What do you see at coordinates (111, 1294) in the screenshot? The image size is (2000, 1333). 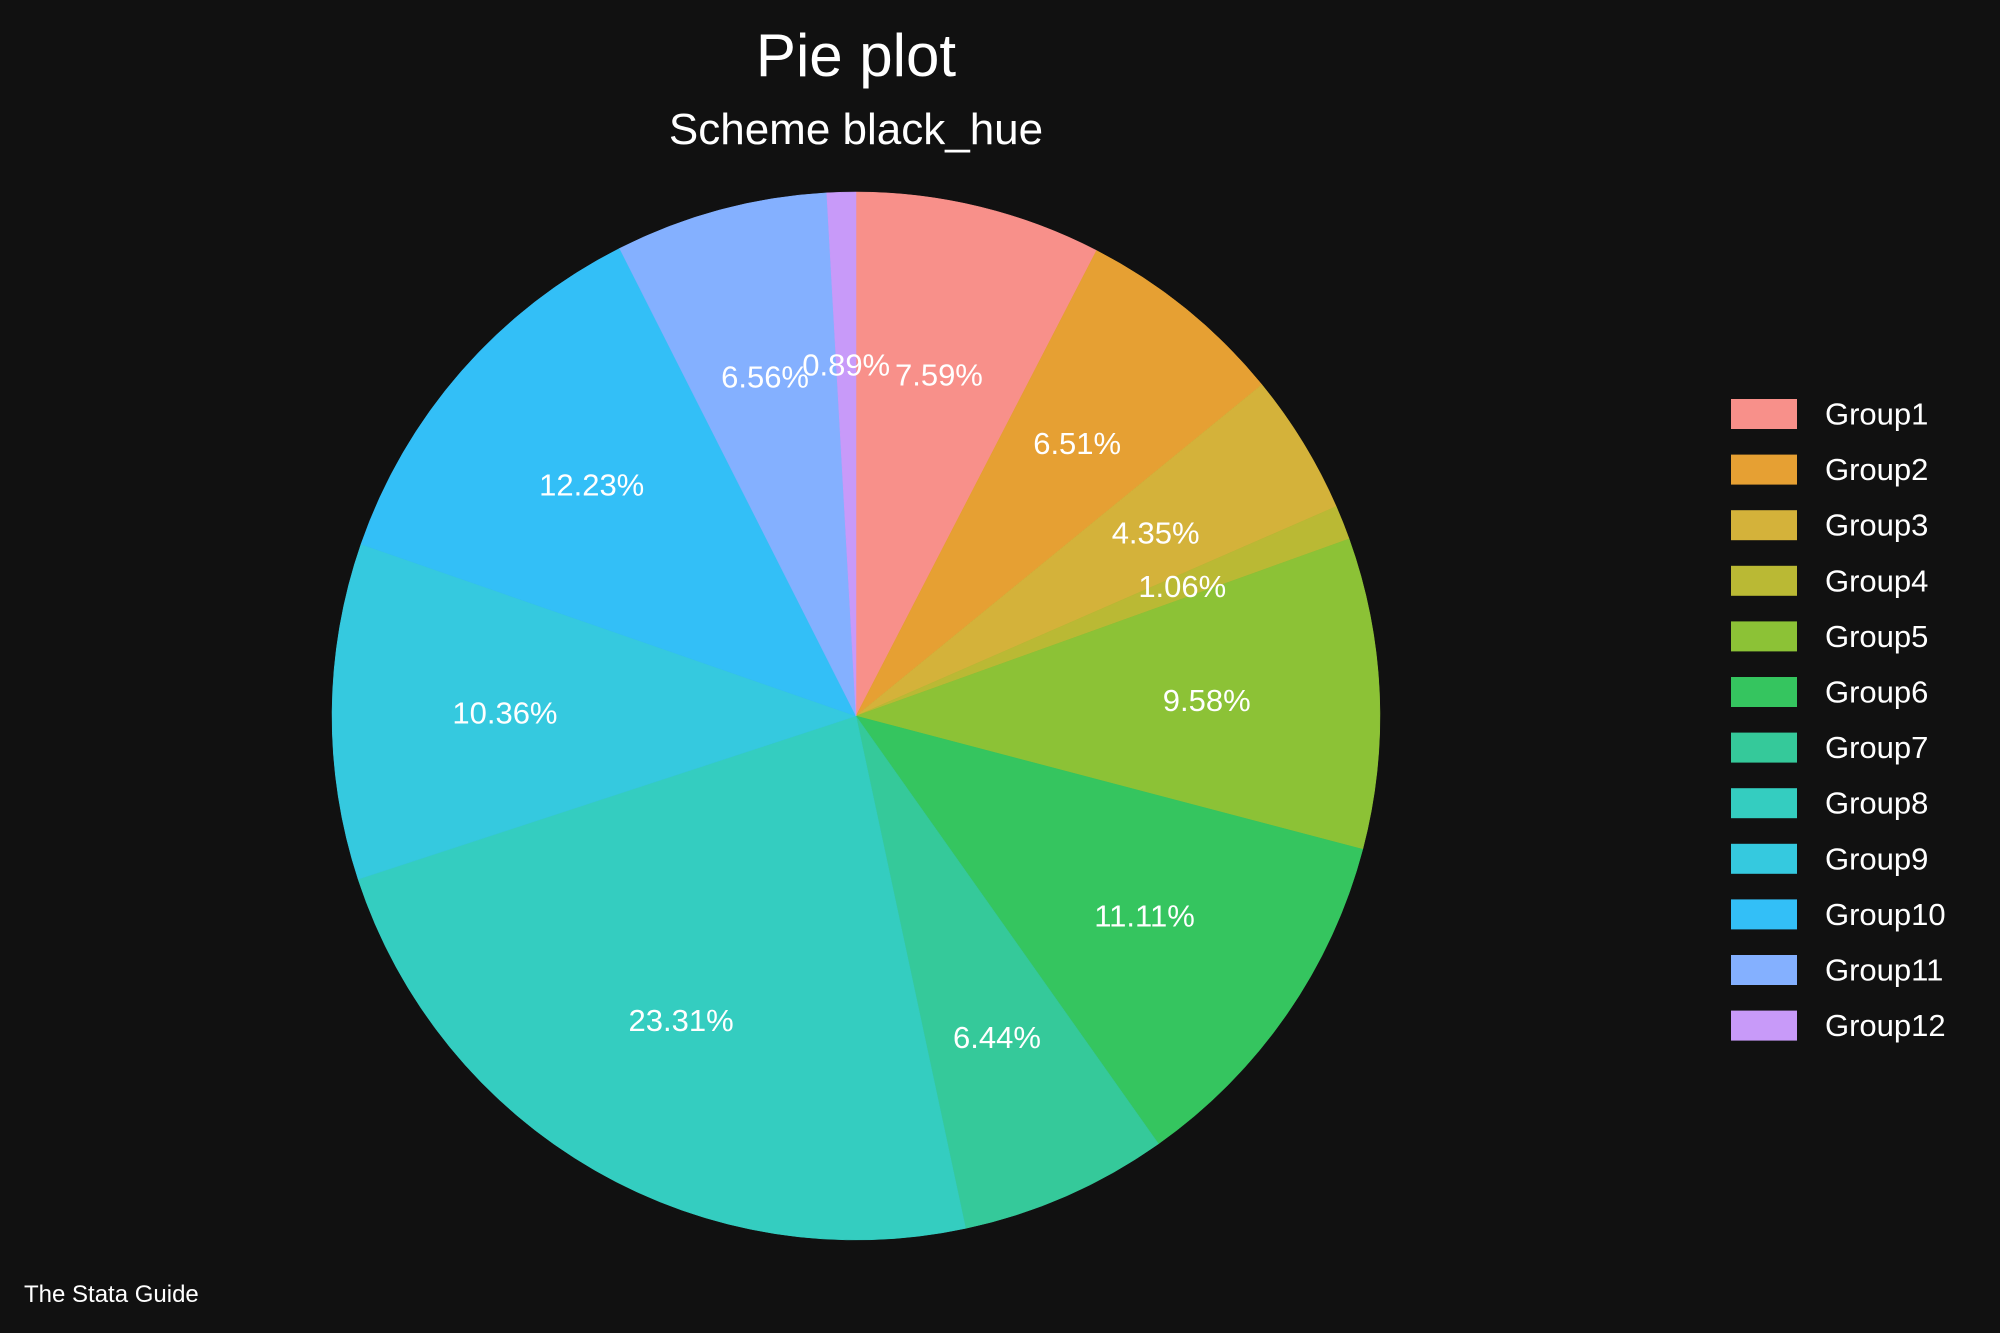 I see `chart-caption: The Stata Guide` at bounding box center [111, 1294].